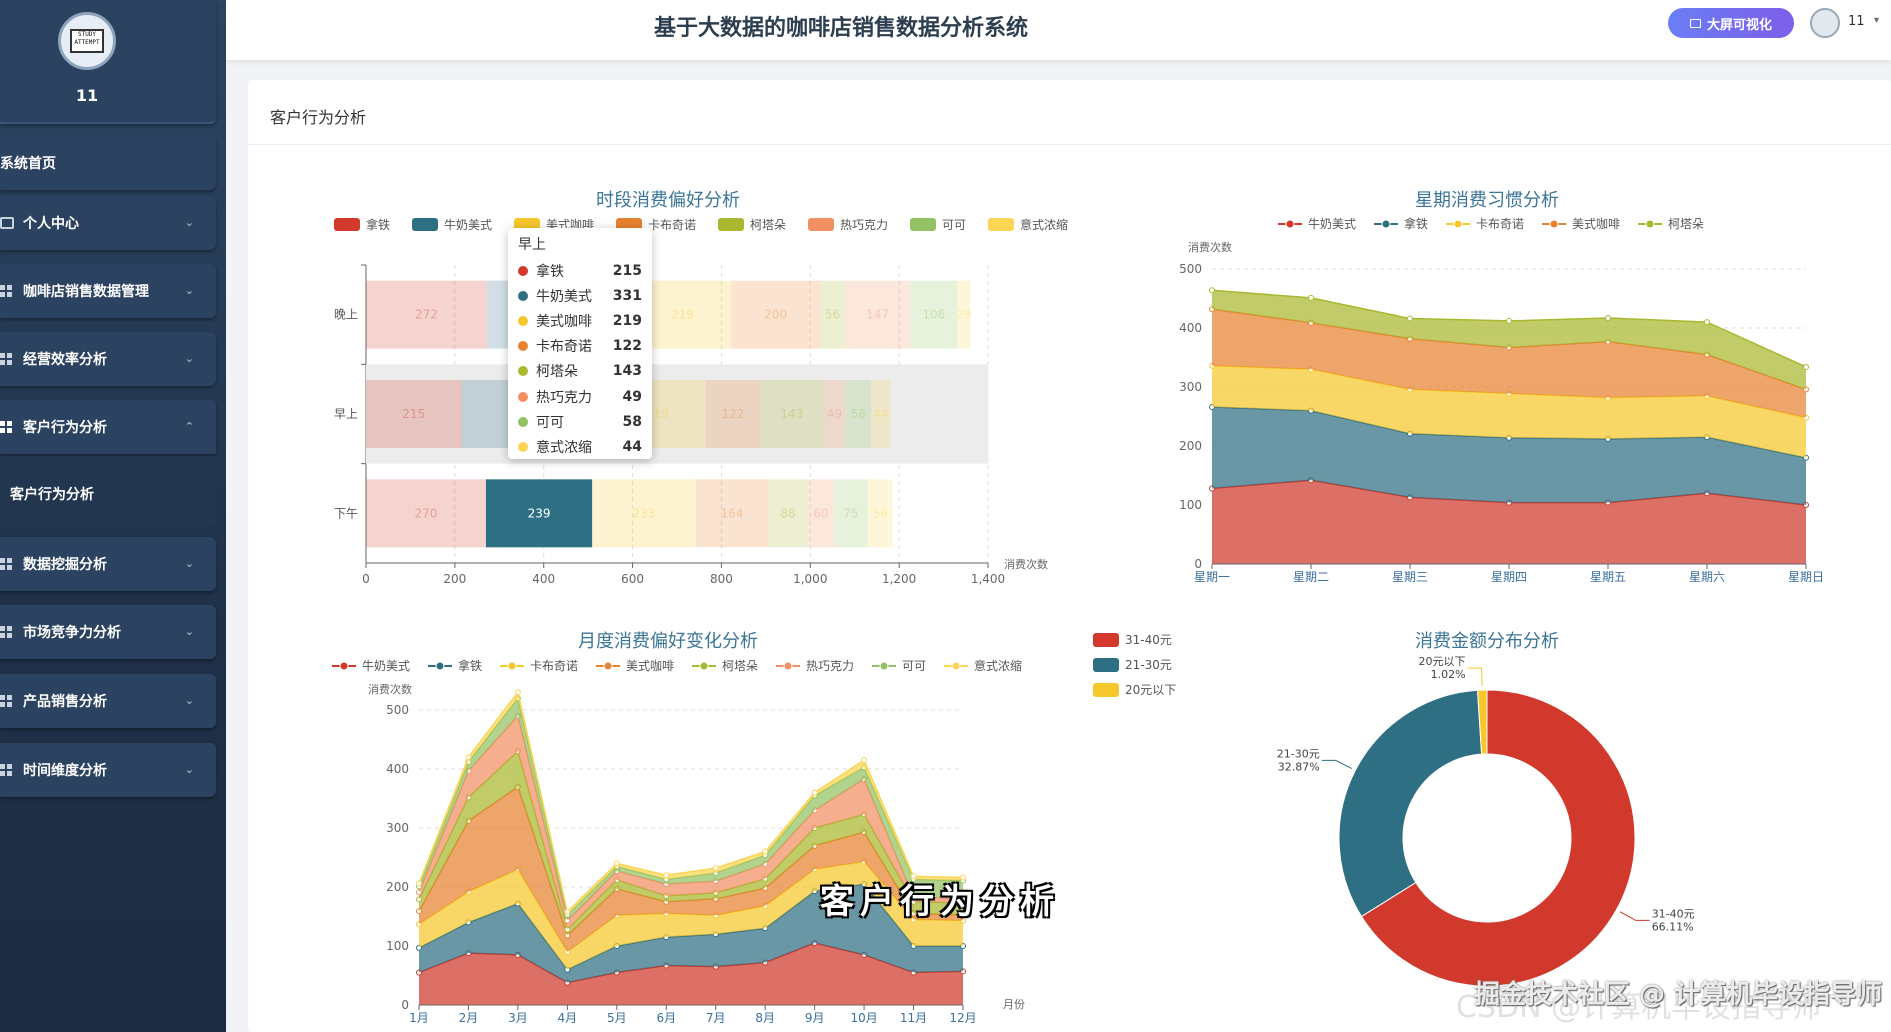  Describe the element at coordinates (1190, 328) in the screenshot. I see `y-tick-label: 400` at that location.